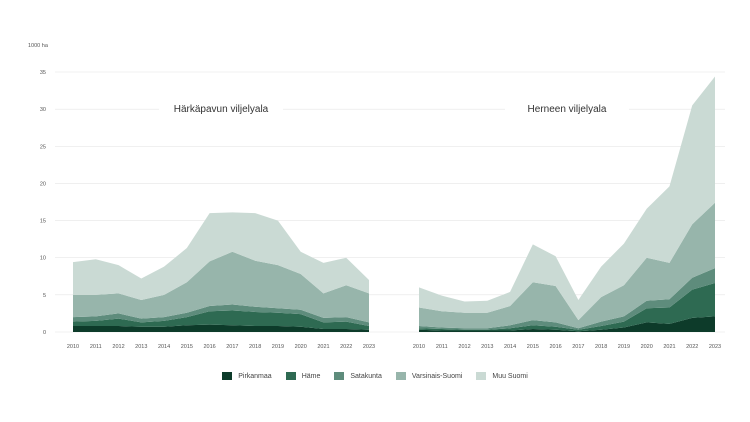 This screenshot has height=422, width=750. What do you see at coordinates (43, 184) in the screenshot?
I see `y-tick-label: 20` at bounding box center [43, 184].